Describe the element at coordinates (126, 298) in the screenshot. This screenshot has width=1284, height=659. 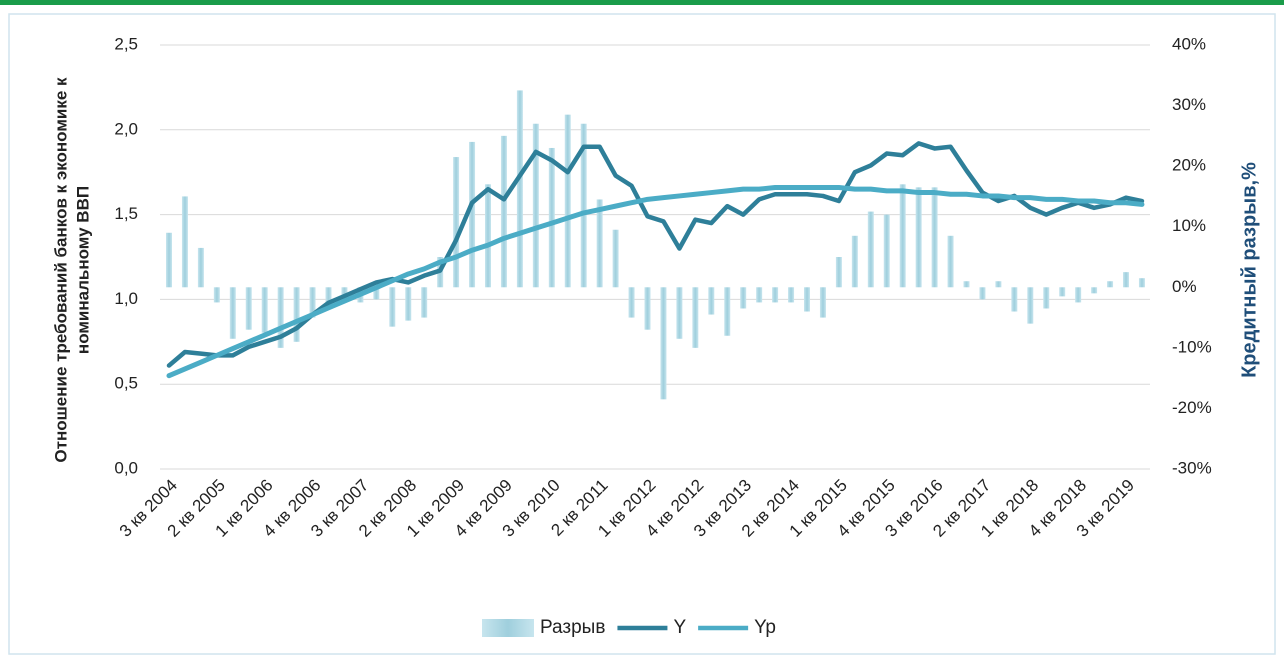
I see `y-tick-label: 1,0` at that location.